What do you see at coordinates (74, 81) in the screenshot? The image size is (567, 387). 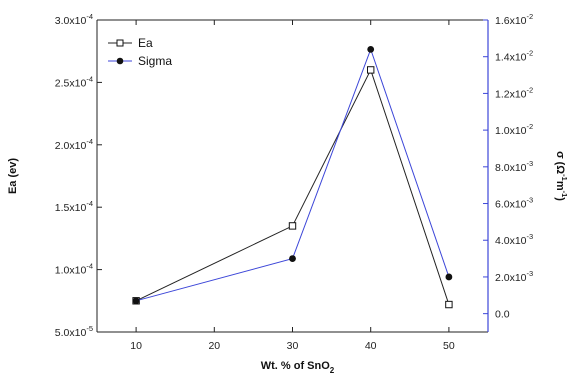 I see `left-y-tick-label: 2.5x10⁻⁴` at bounding box center [74, 81].